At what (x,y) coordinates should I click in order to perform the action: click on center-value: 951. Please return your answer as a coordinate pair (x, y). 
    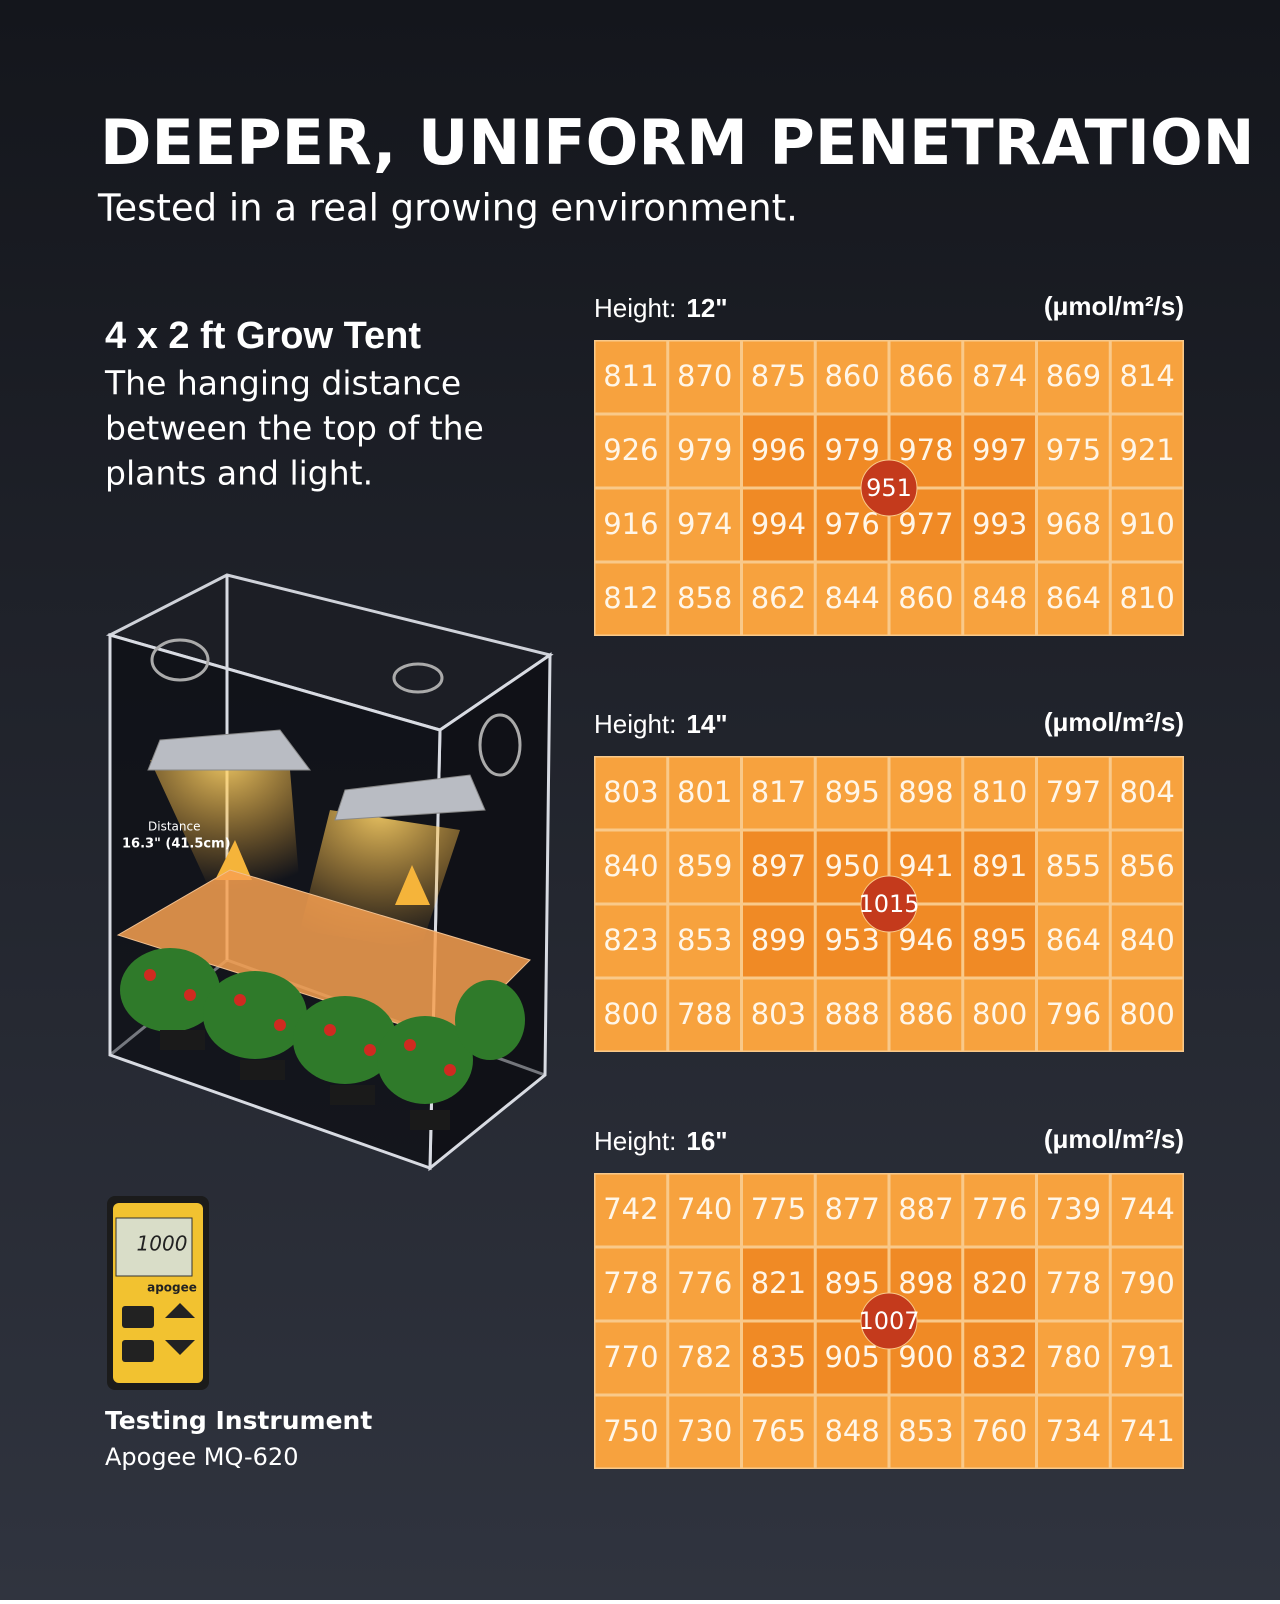
    Looking at the image, I should click on (889, 488).